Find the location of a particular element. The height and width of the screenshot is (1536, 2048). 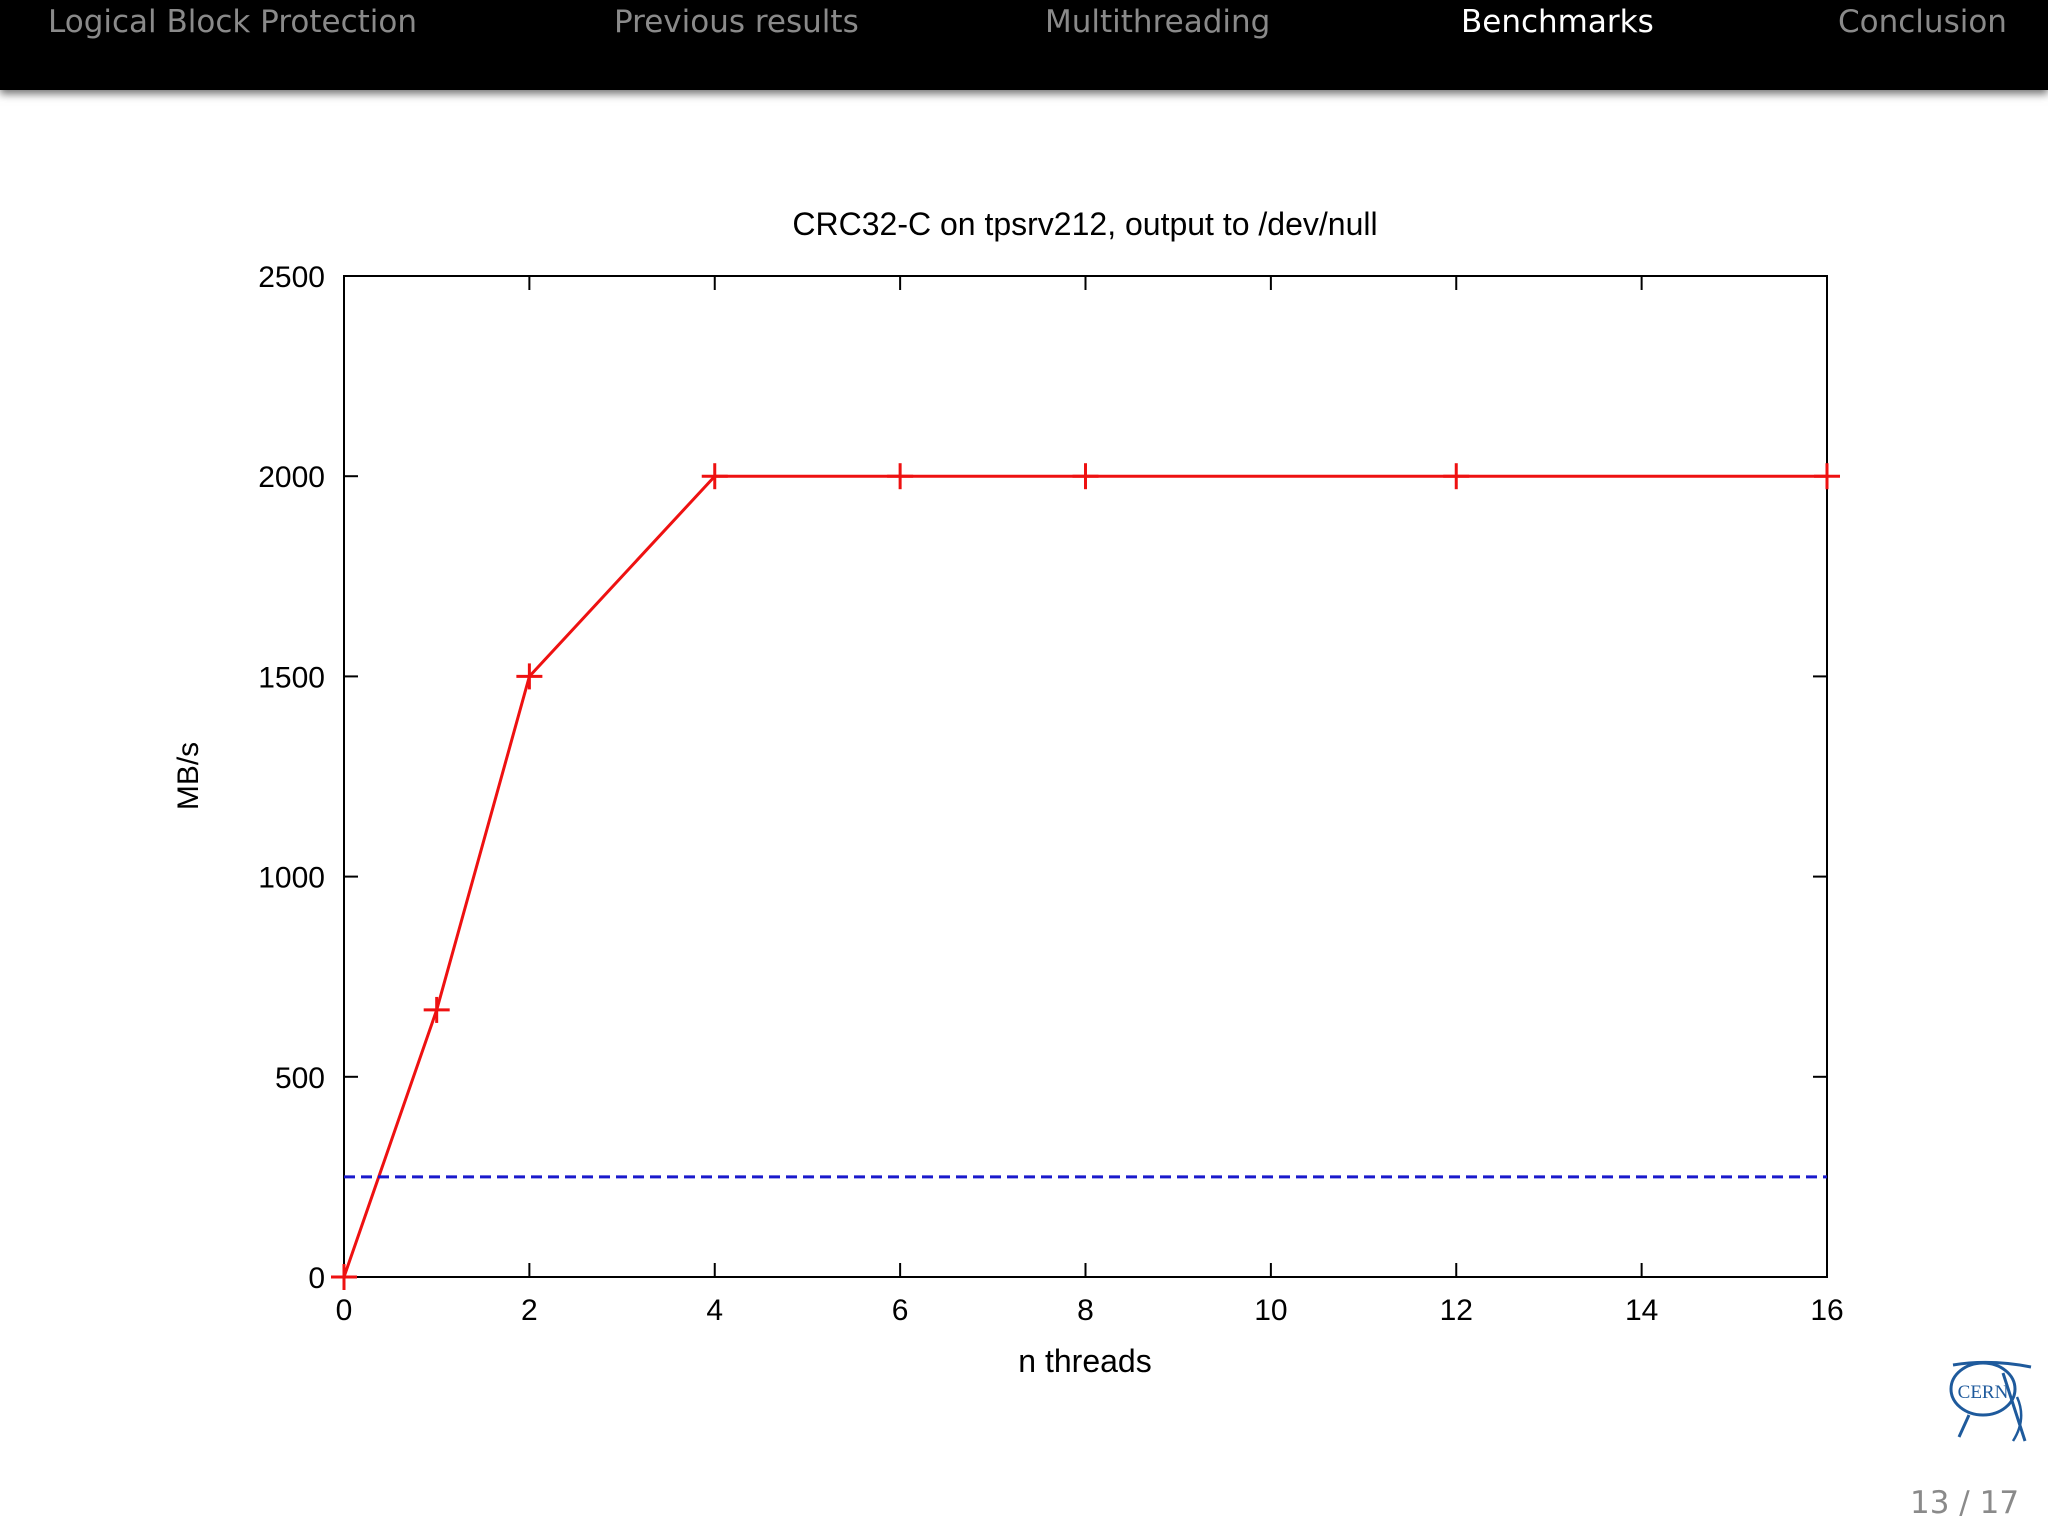

y-tick-label: 1500 is located at coordinates (291, 677).